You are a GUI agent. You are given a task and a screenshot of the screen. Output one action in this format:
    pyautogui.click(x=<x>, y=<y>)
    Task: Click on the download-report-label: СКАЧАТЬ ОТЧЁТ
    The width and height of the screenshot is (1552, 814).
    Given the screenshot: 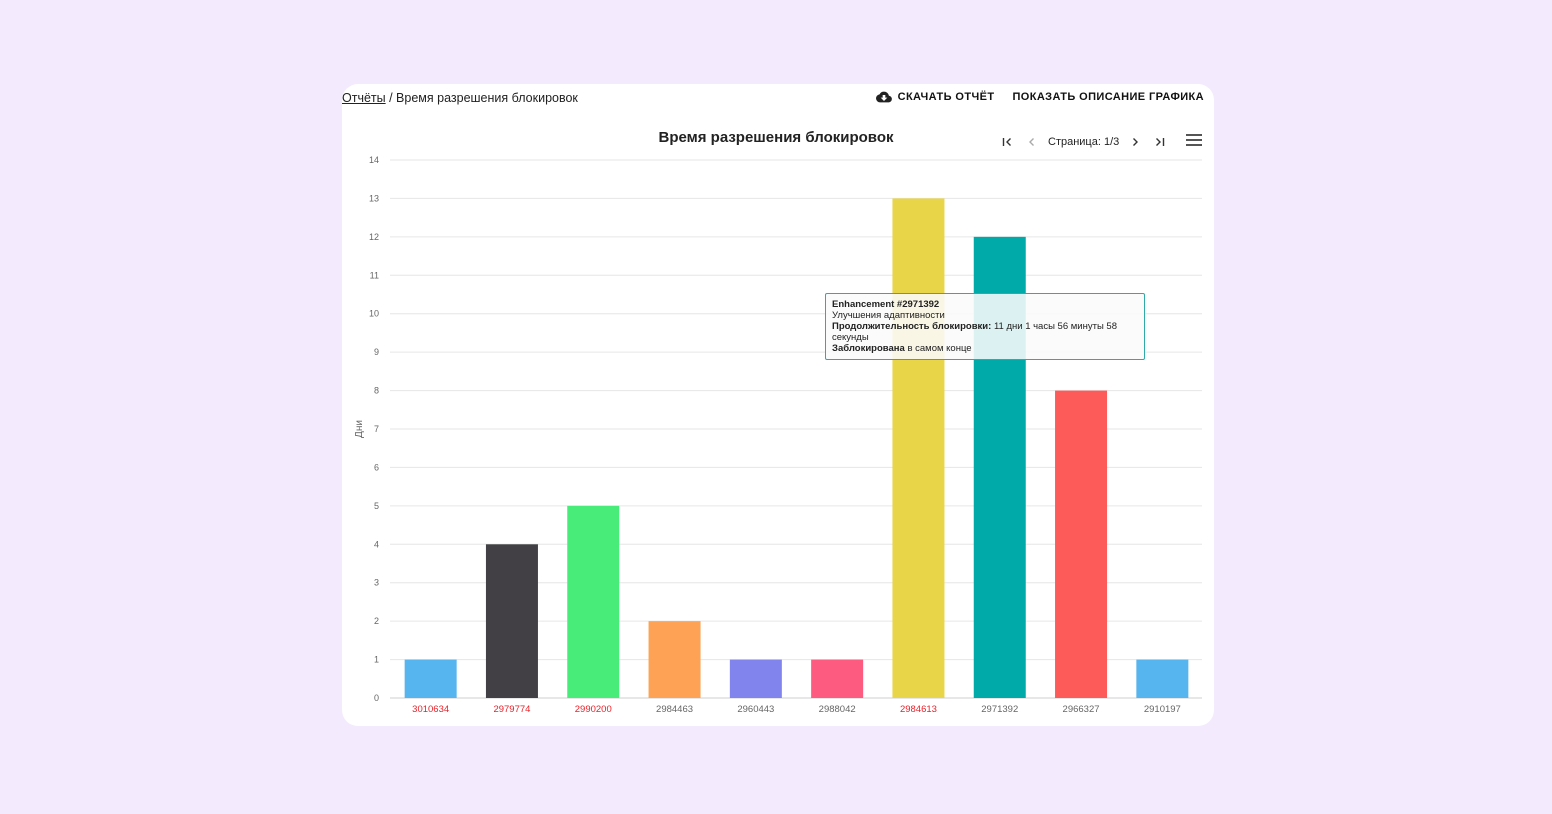 What is the action you would take?
    pyautogui.click(x=946, y=97)
    